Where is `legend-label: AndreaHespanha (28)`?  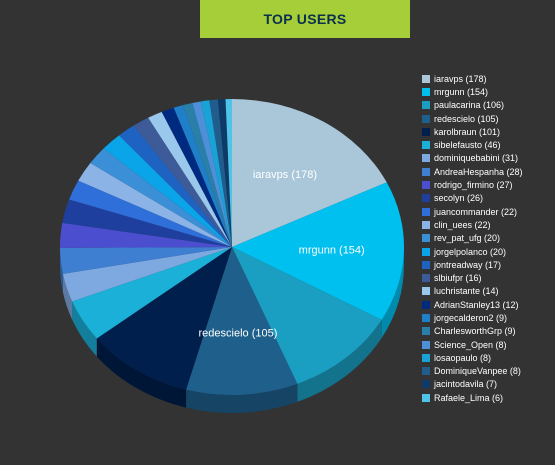
legend-label: AndreaHespanha (28) is located at coordinates (478, 171).